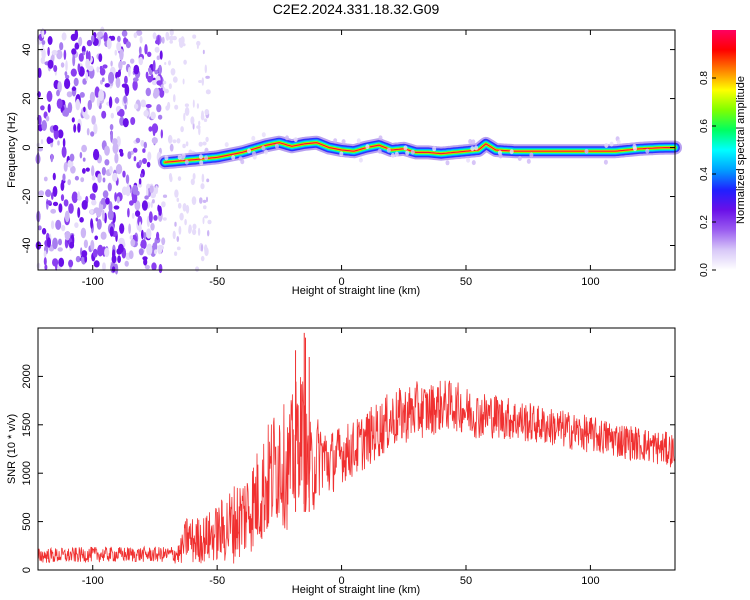 The width and height of the screenshot is (750, 600). I want to click on spectrogram-y-axis-label: Frequency (Hz), so click(12, 150).